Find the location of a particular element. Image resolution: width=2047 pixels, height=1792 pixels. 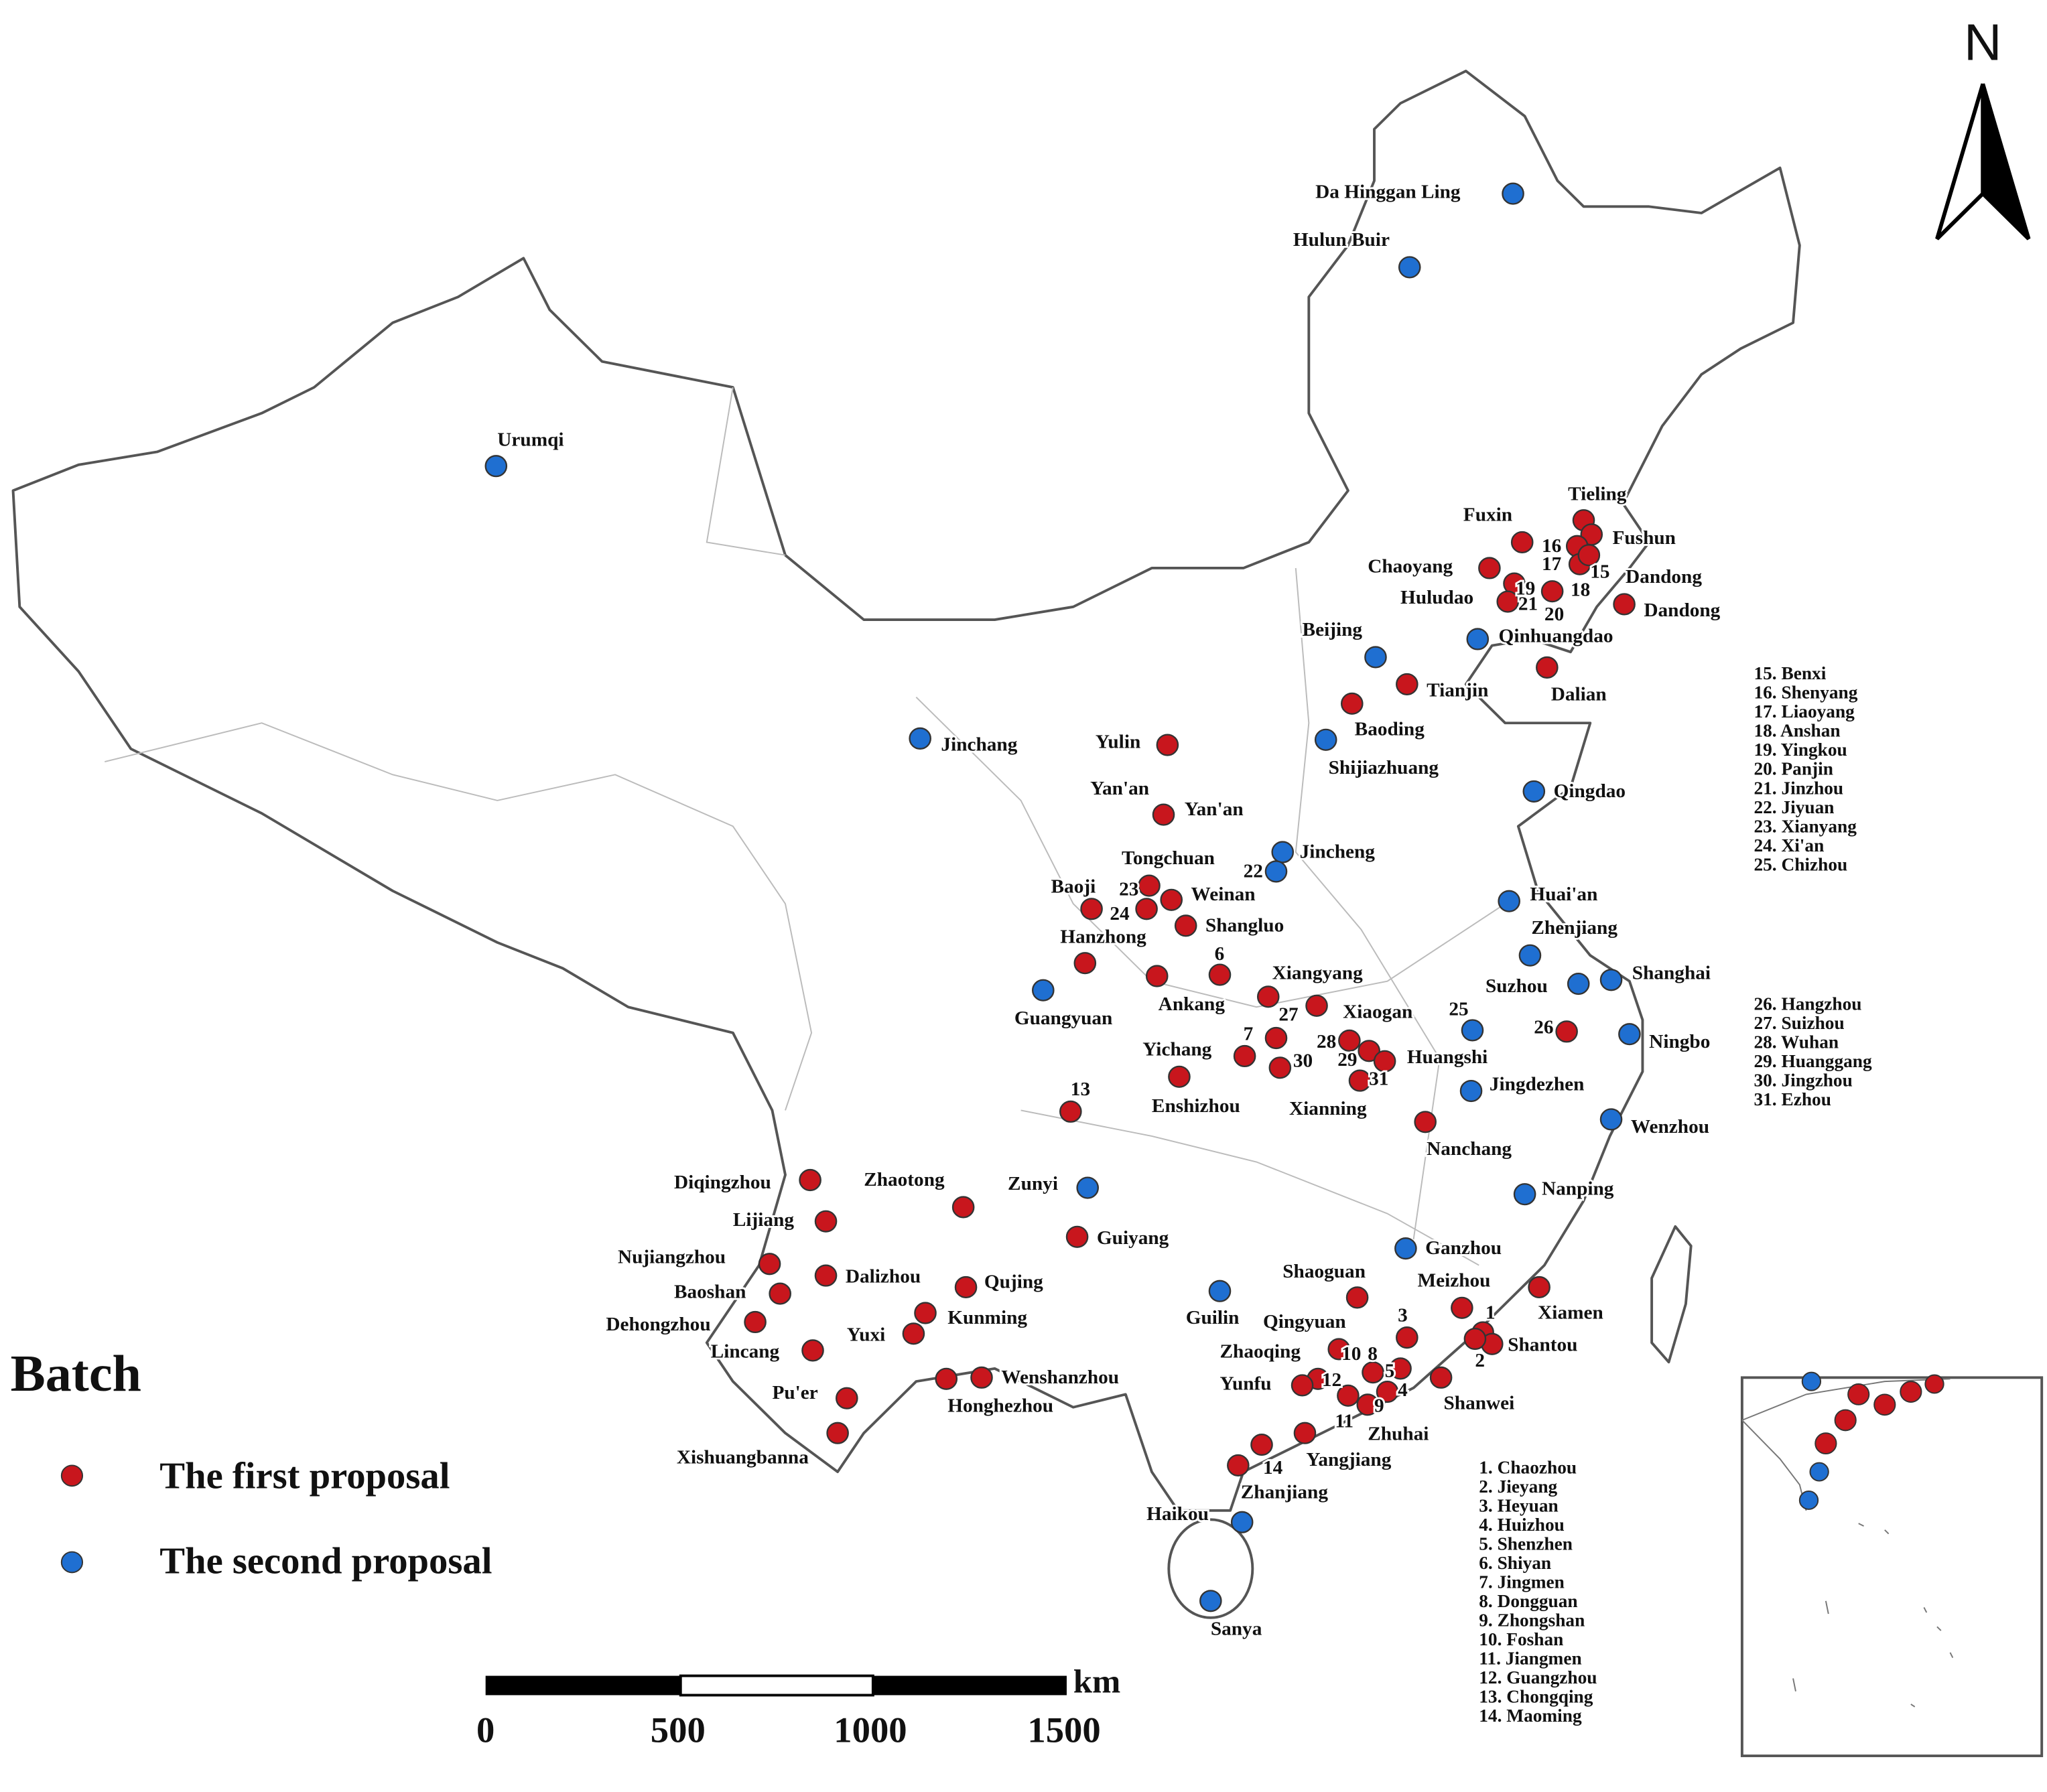

city-label: Sanya is located at coordinates (1236, 1629).